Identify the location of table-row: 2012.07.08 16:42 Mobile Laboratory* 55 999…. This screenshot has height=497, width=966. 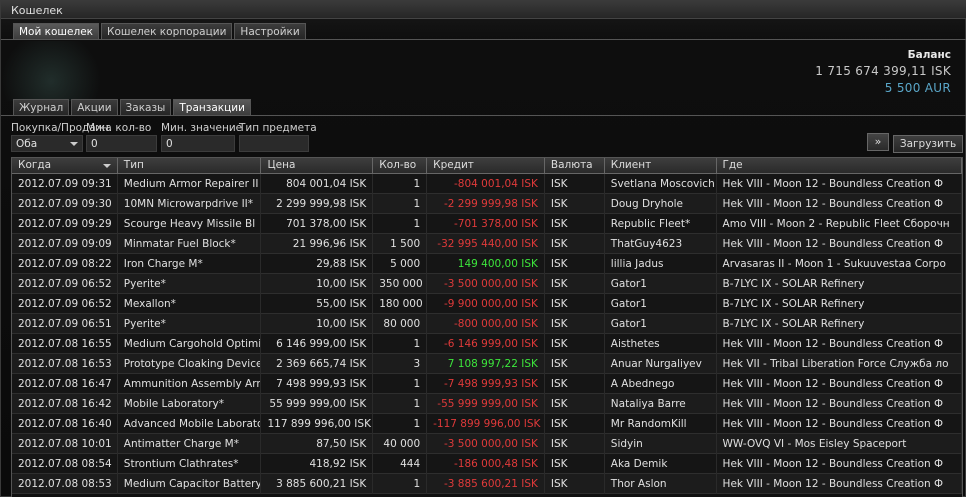
(487, 404).